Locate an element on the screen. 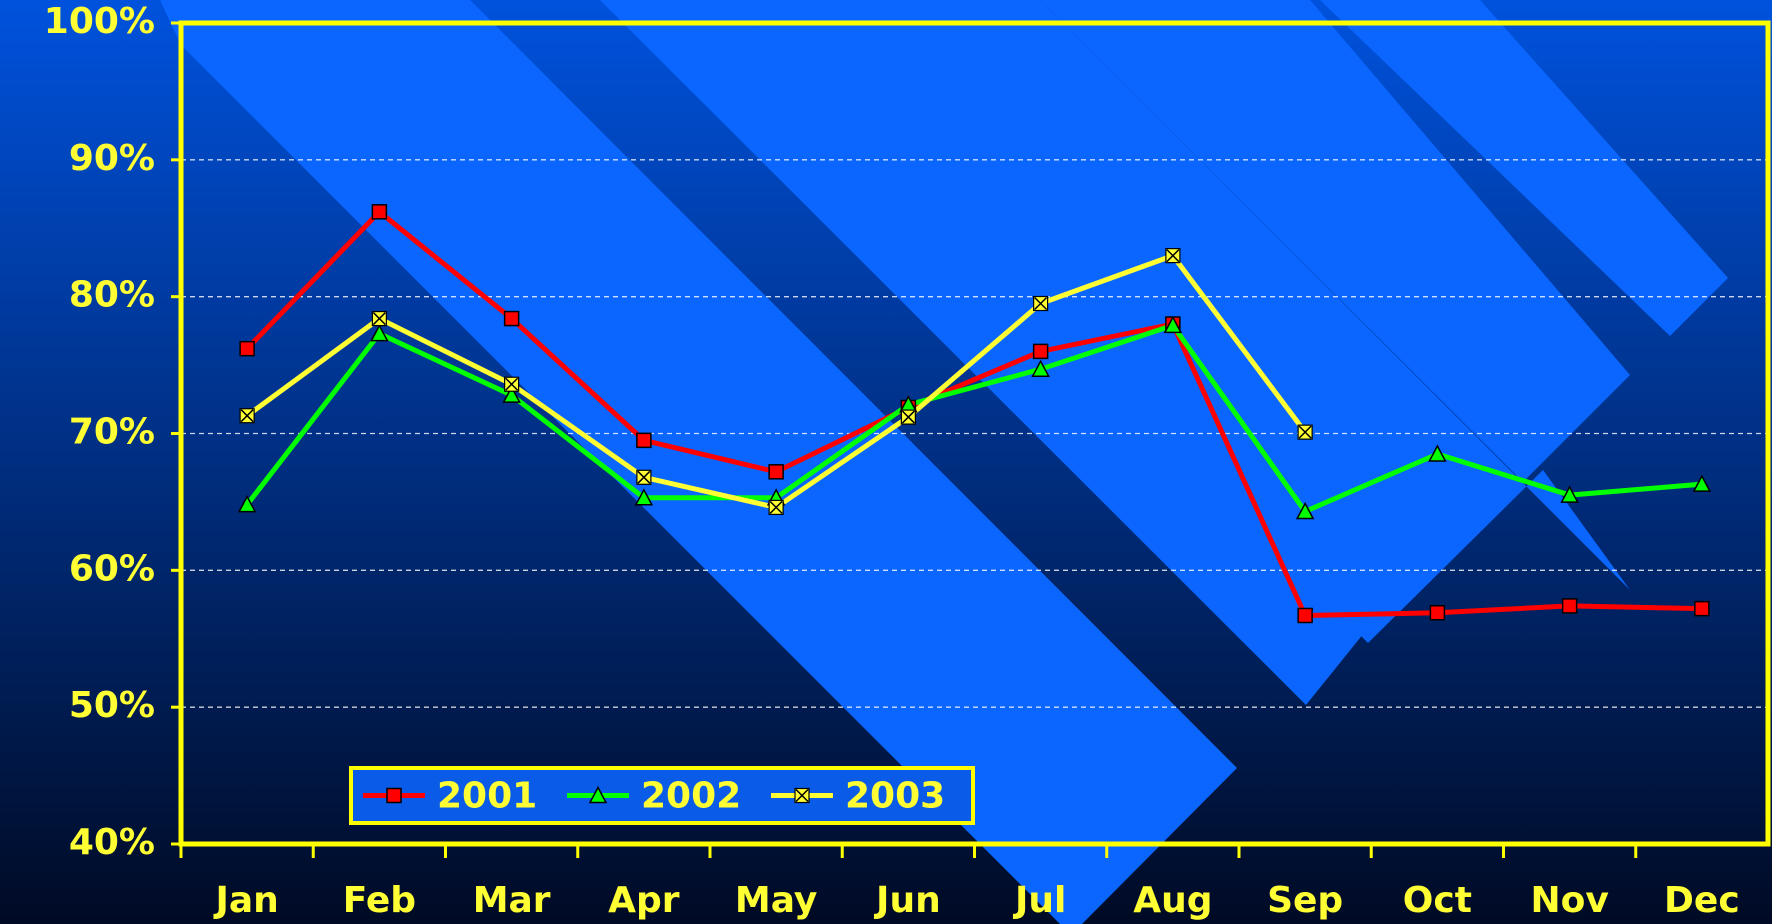 The height and width of the screenshot is (924, 1772). y-tick-label: 70% is located at coordinates (112, 432).